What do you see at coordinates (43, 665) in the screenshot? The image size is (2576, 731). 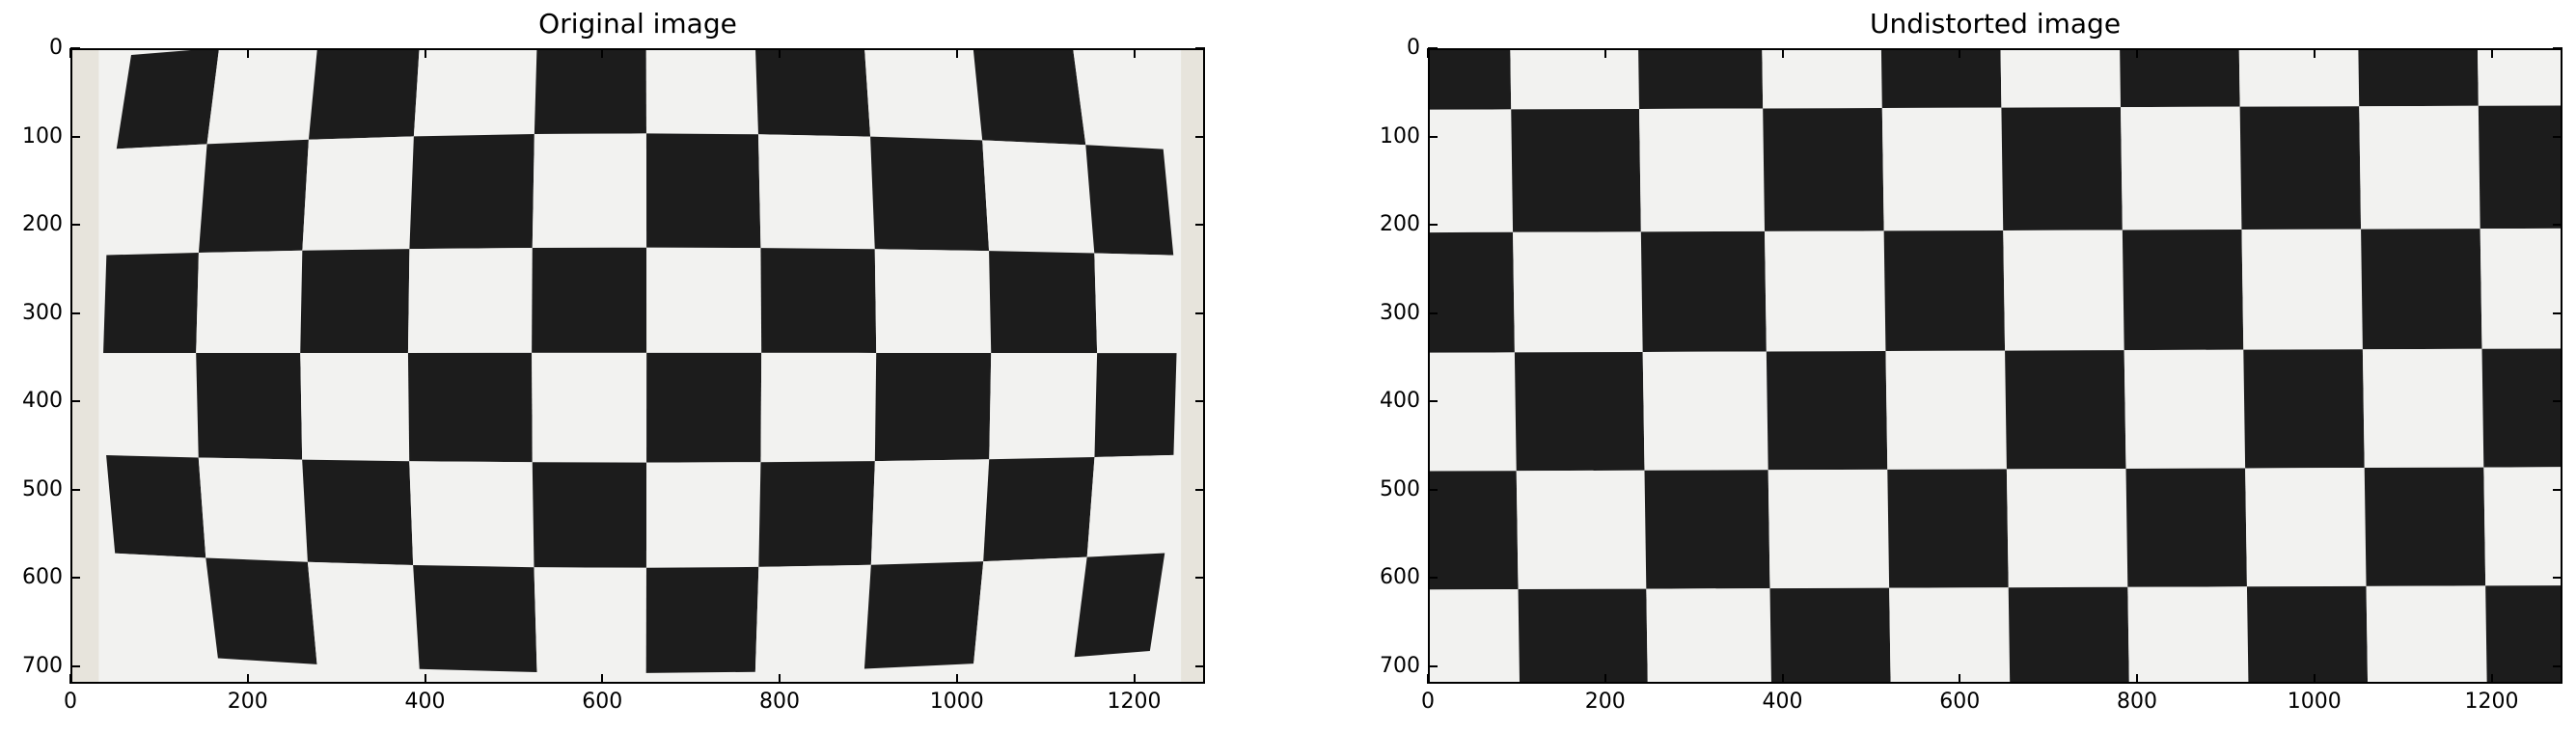 I see `y-tick-label: 700` at bounding box center [43, 665].